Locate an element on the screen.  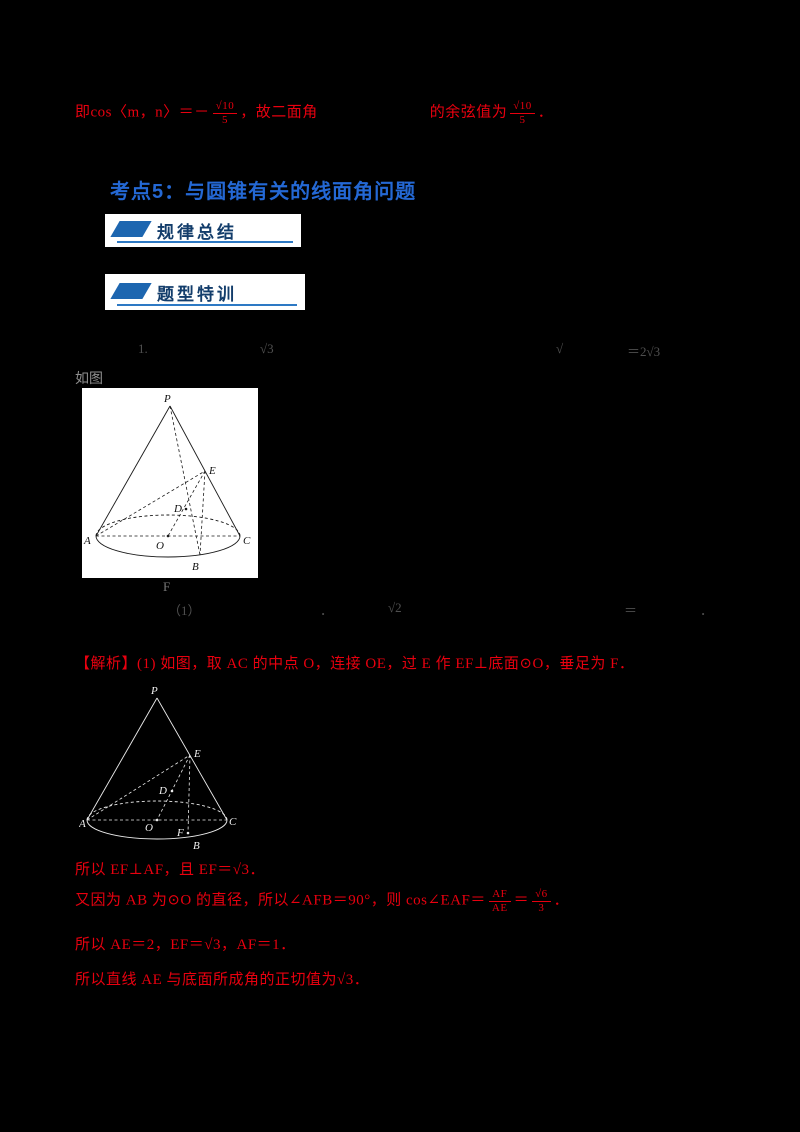
faint-fragment: √3 is located at coordinates (267, 348).